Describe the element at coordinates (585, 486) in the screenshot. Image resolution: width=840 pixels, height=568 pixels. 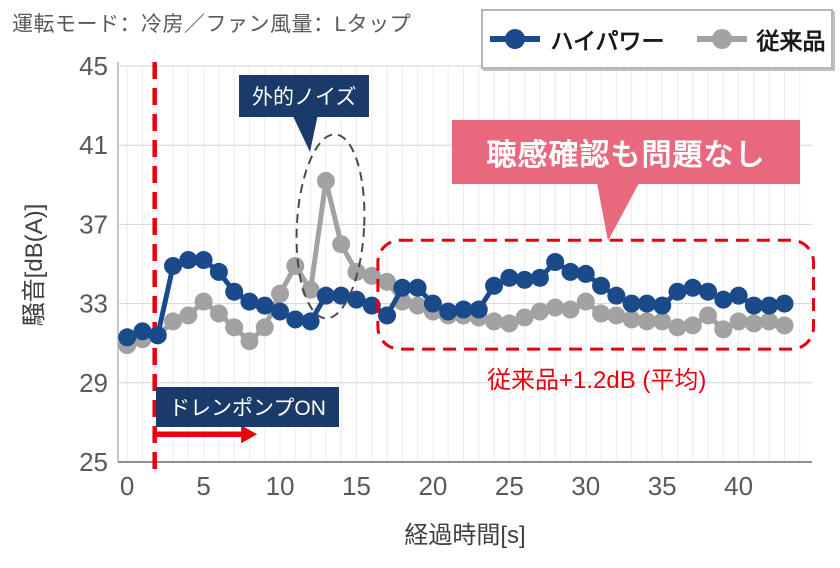
I see `x-tick-label: 30` at that location.